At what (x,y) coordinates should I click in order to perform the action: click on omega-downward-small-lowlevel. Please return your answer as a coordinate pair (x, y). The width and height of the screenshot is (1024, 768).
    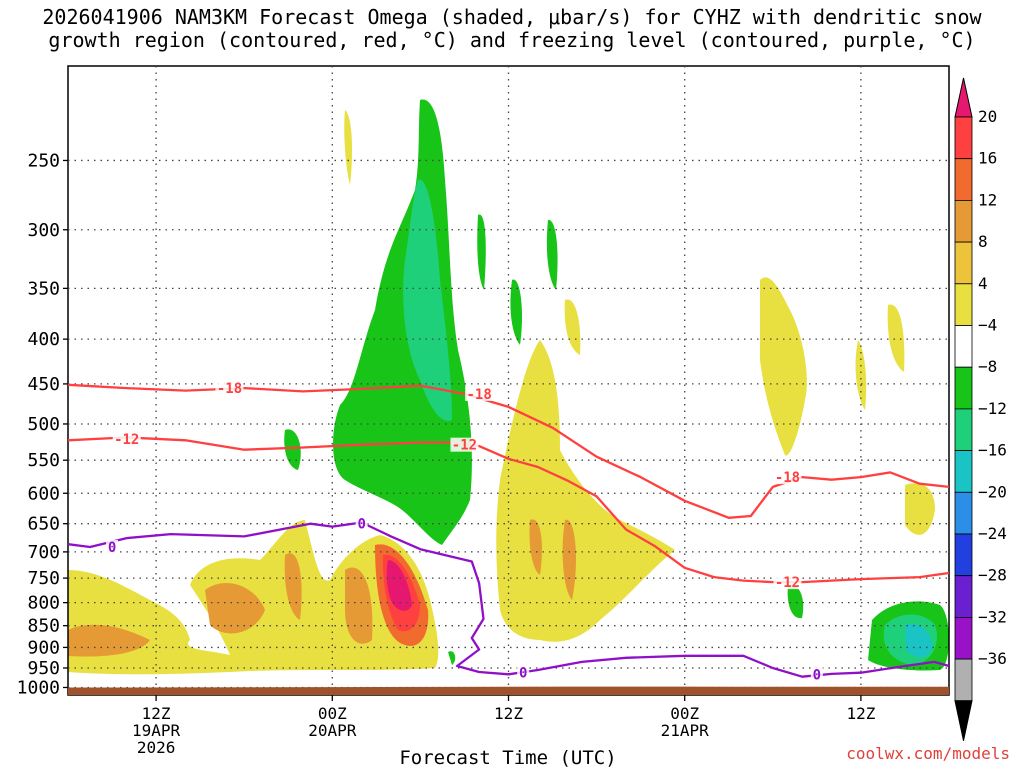
    Looking at the image, I should click on (452, 658).